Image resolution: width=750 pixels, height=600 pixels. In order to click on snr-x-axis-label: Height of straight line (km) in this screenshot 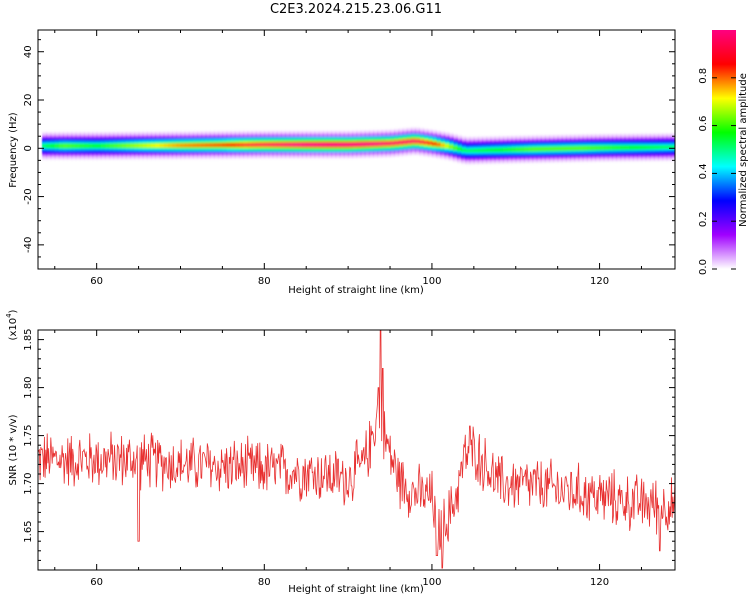, I will do `click(356, 589)`.